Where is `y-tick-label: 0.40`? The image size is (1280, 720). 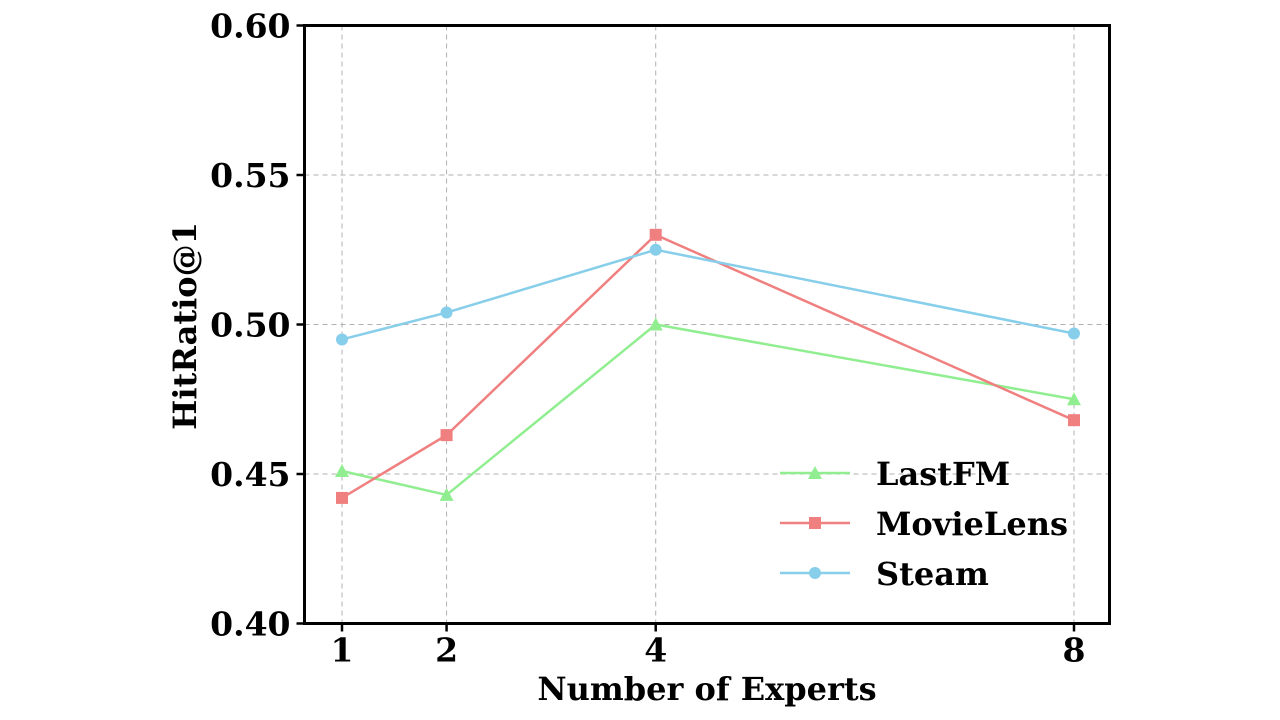 y-tick-label: 0.40 is located at coordinates (250, 624).